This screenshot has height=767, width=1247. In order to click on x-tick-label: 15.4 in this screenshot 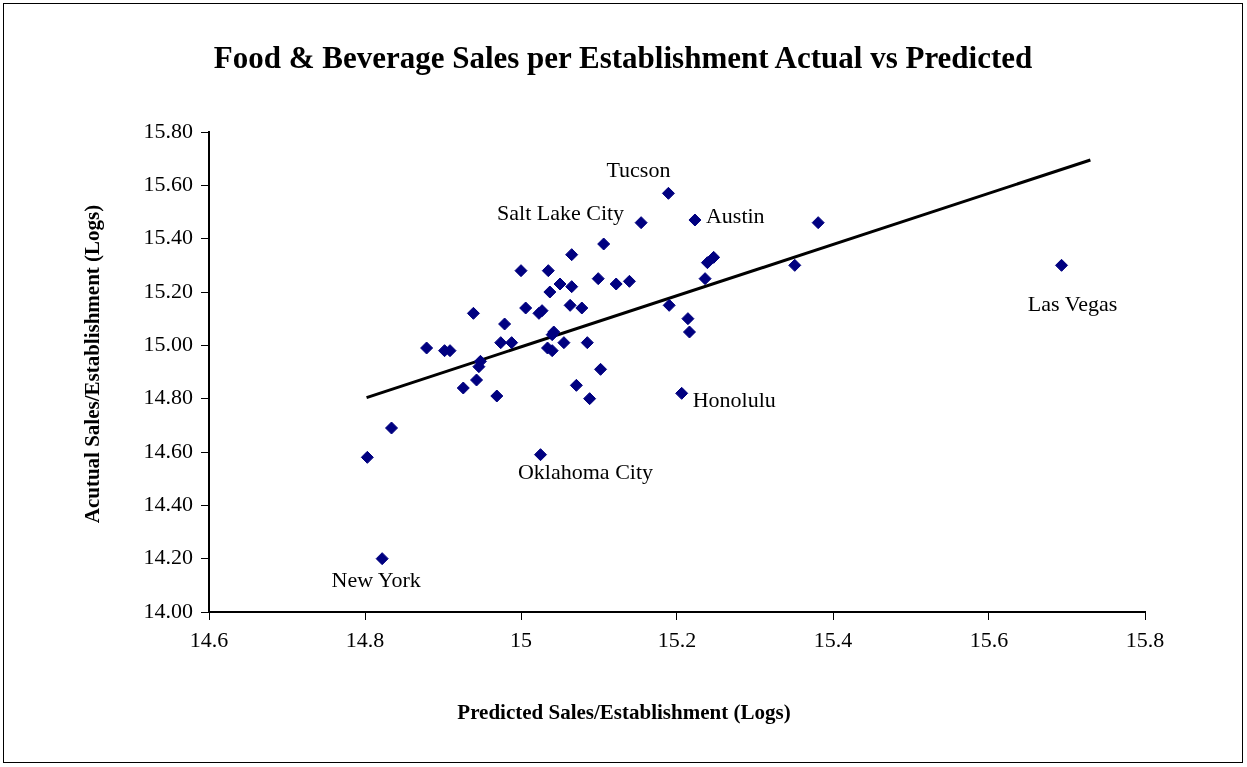, I will do `click(833, 639)`.